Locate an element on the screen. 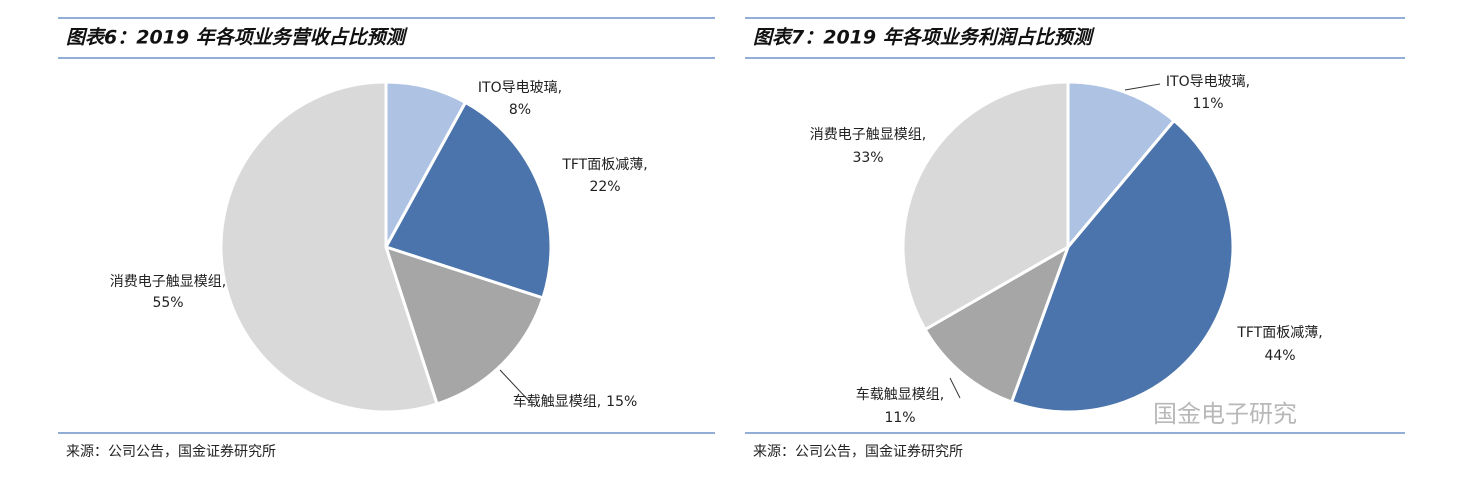  chart-title: 图表6：2019 年各项业务营收占比预测 is located at coordinates (237, 38).